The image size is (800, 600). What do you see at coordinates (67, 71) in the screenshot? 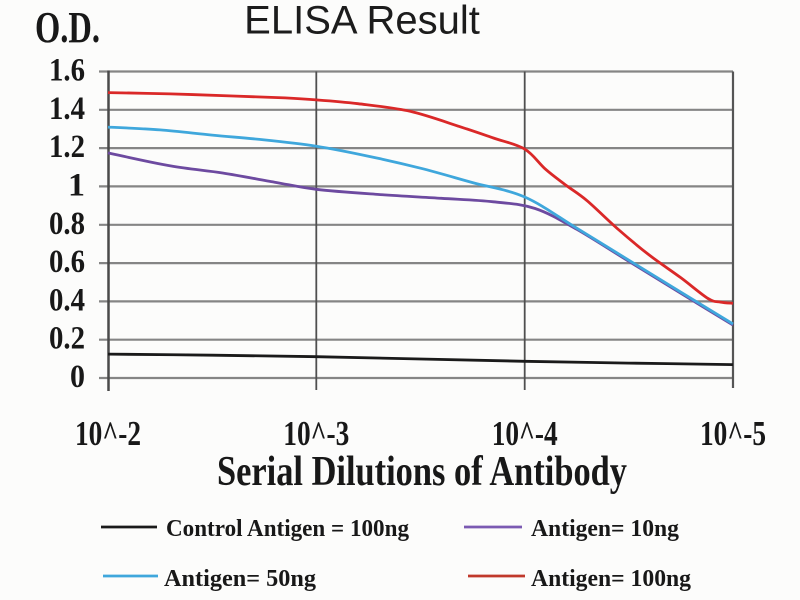
I see `svg-text: 1.6` at bounding box center [67, 71].